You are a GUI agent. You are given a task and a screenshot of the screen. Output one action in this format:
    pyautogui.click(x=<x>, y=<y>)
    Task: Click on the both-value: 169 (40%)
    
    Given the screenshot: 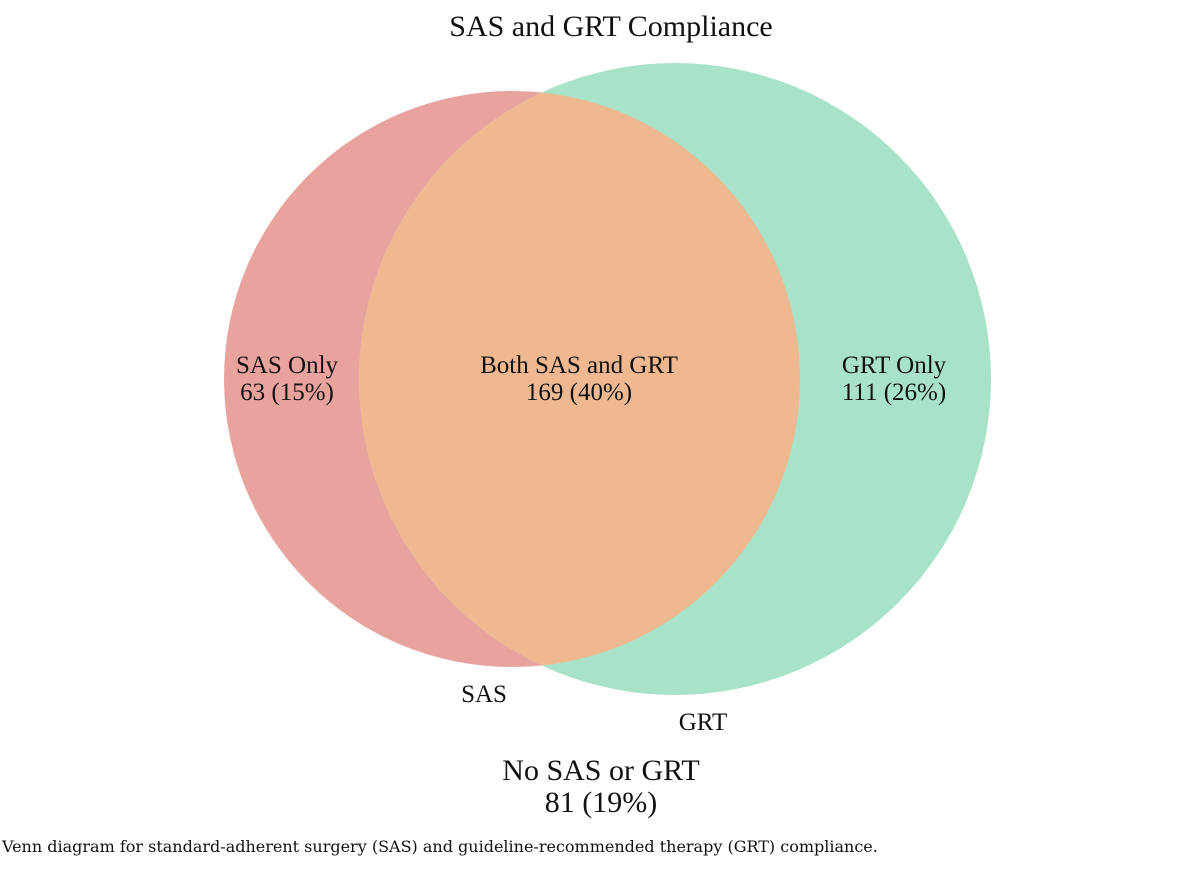 What is the action you would take?
    pyautogui.click(x=579, y=392)
    